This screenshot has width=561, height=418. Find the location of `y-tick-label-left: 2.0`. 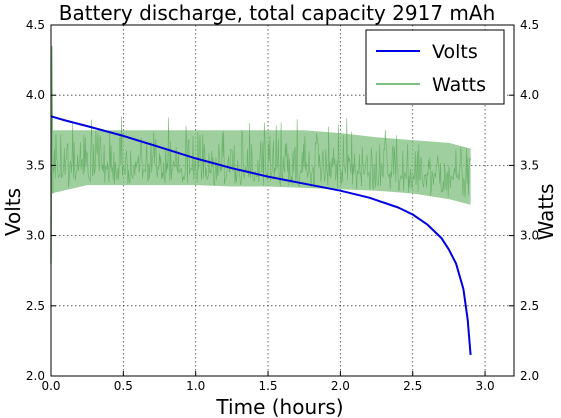

y-tick-label-left: 2.0 is located at coordinates (35, 376).